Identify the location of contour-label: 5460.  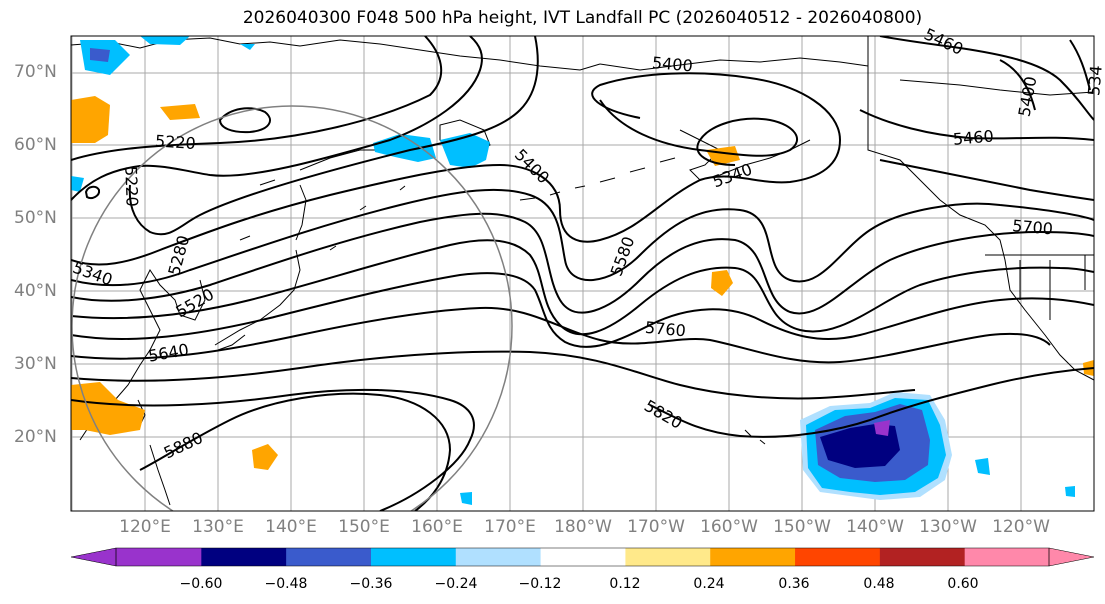
(973, 137).